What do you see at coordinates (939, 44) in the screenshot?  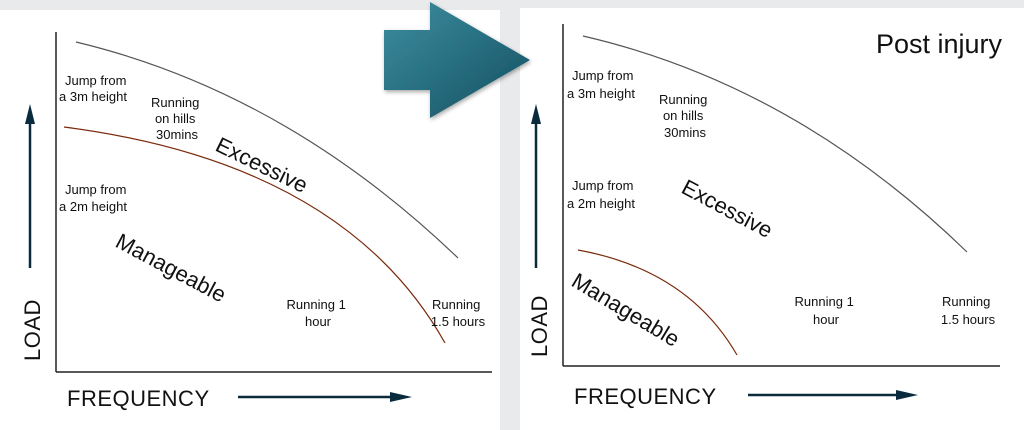 I see `panel-title: Post injury` at bounding box center [939, 44].